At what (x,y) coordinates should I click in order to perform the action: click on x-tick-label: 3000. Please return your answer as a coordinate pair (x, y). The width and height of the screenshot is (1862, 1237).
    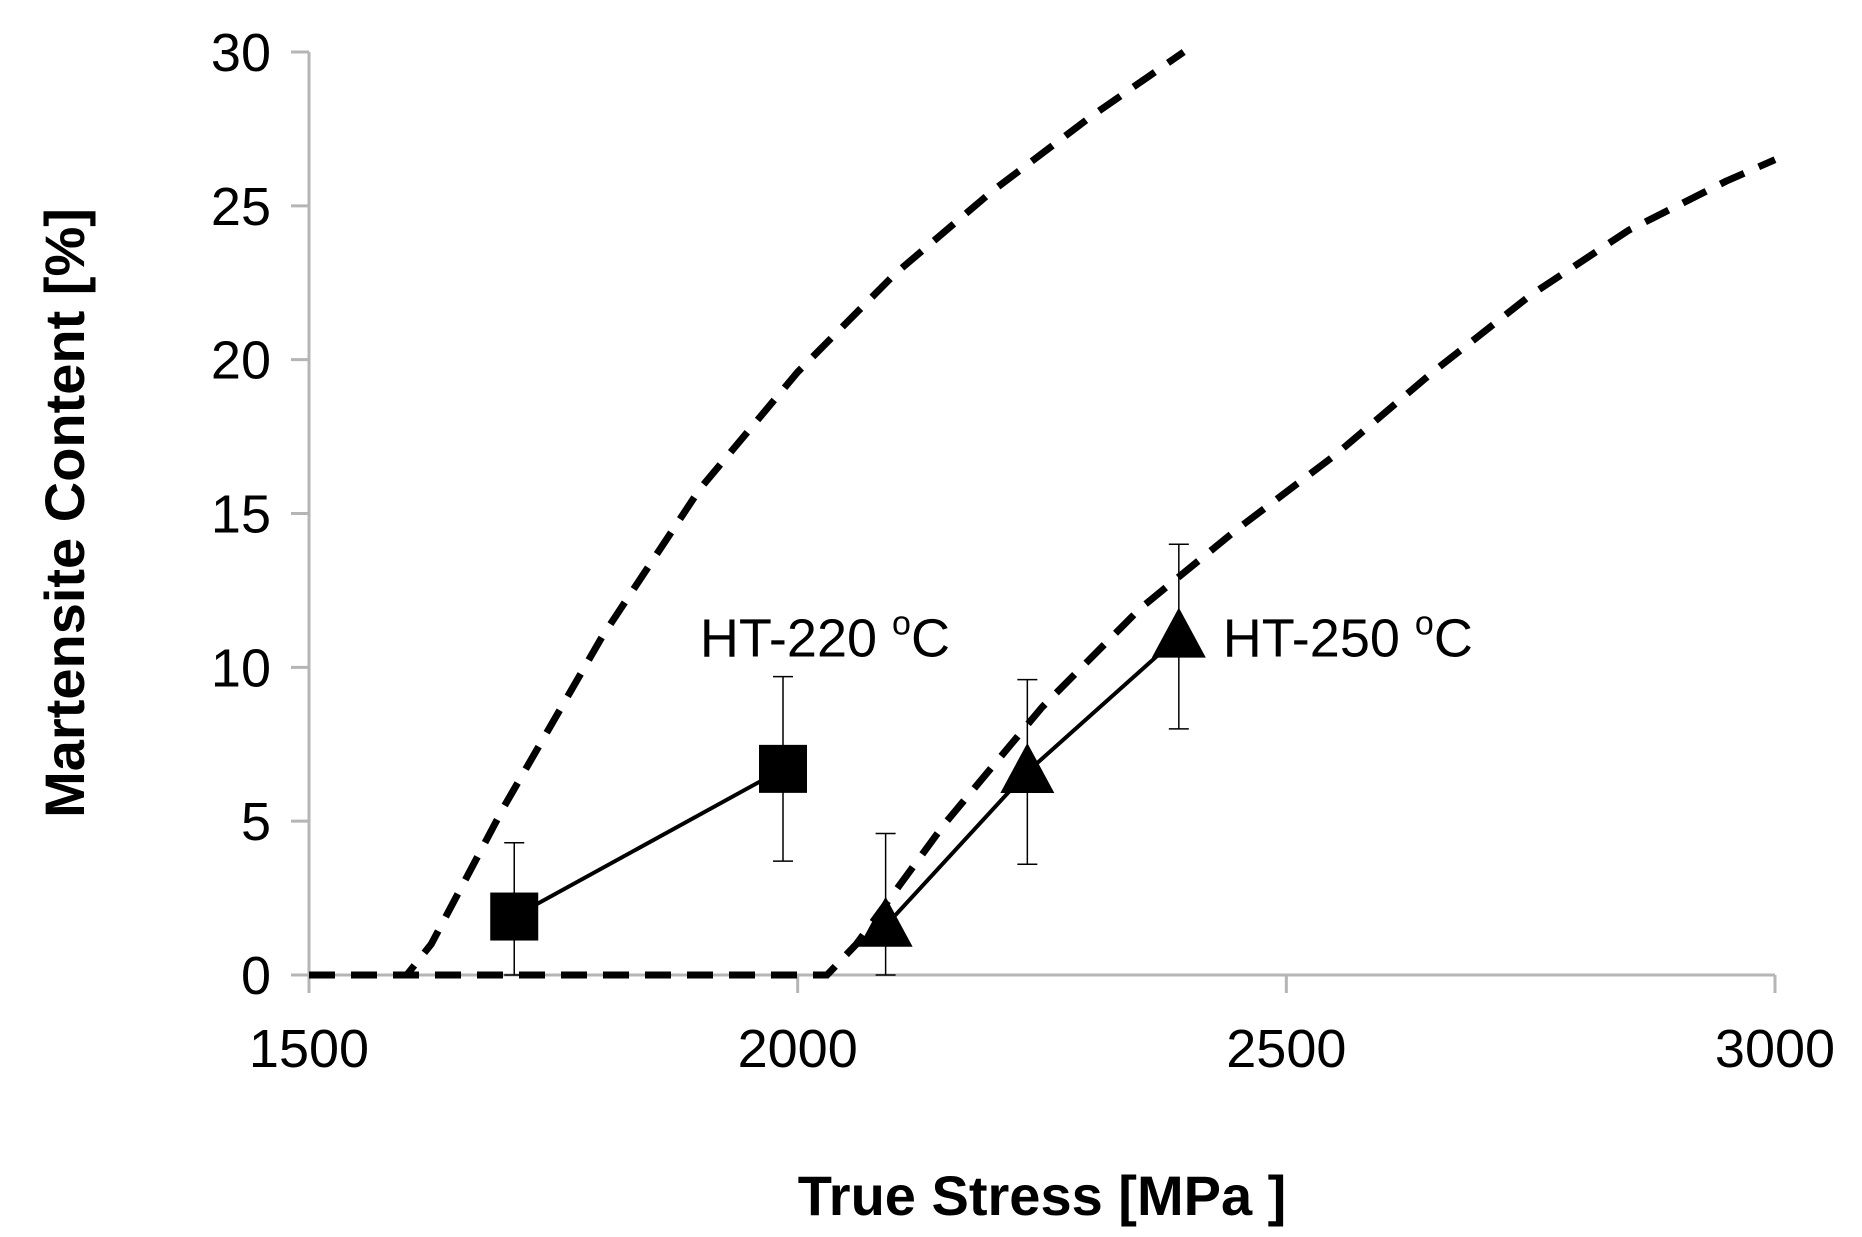
    Looking at the image, I should click on (1775, 1049).